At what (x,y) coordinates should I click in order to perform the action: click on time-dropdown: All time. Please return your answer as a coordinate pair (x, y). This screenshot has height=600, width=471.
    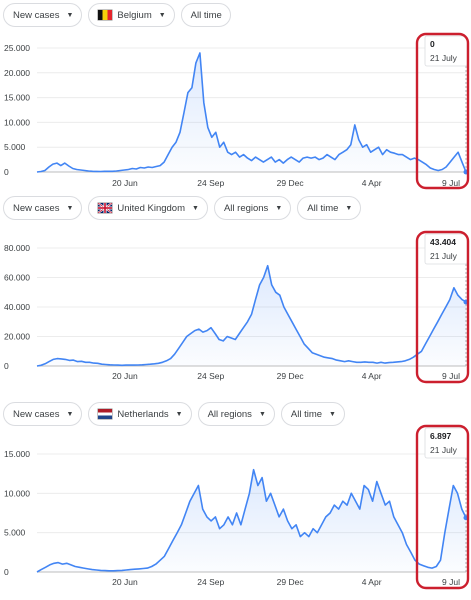
    Looking at the image, I should click on (205, 15).